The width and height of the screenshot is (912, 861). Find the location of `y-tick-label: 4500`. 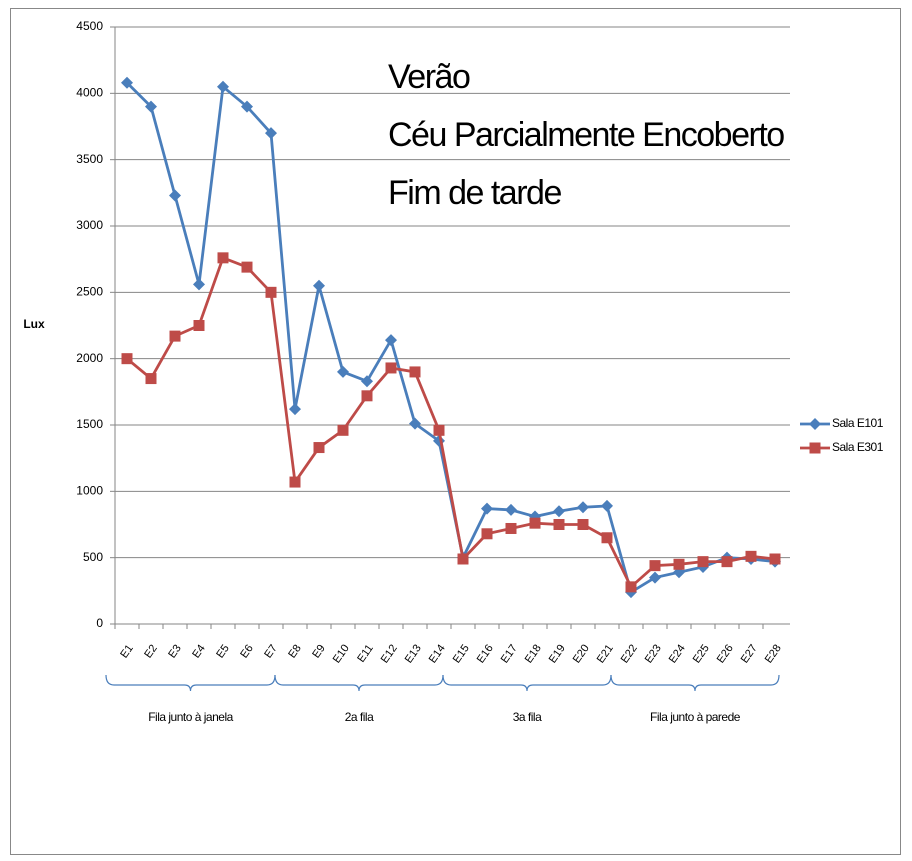

y-tick-label: 4500 is located at coordinates (89, 26).